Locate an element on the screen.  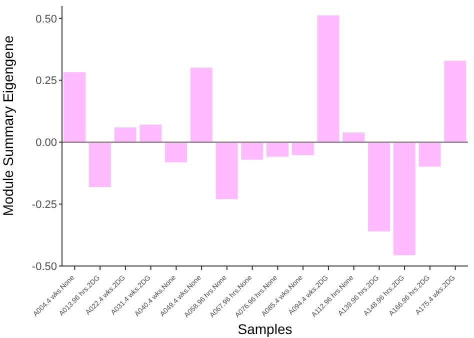
y-tick-label: 0.25 is located at coordinates (46, 81).